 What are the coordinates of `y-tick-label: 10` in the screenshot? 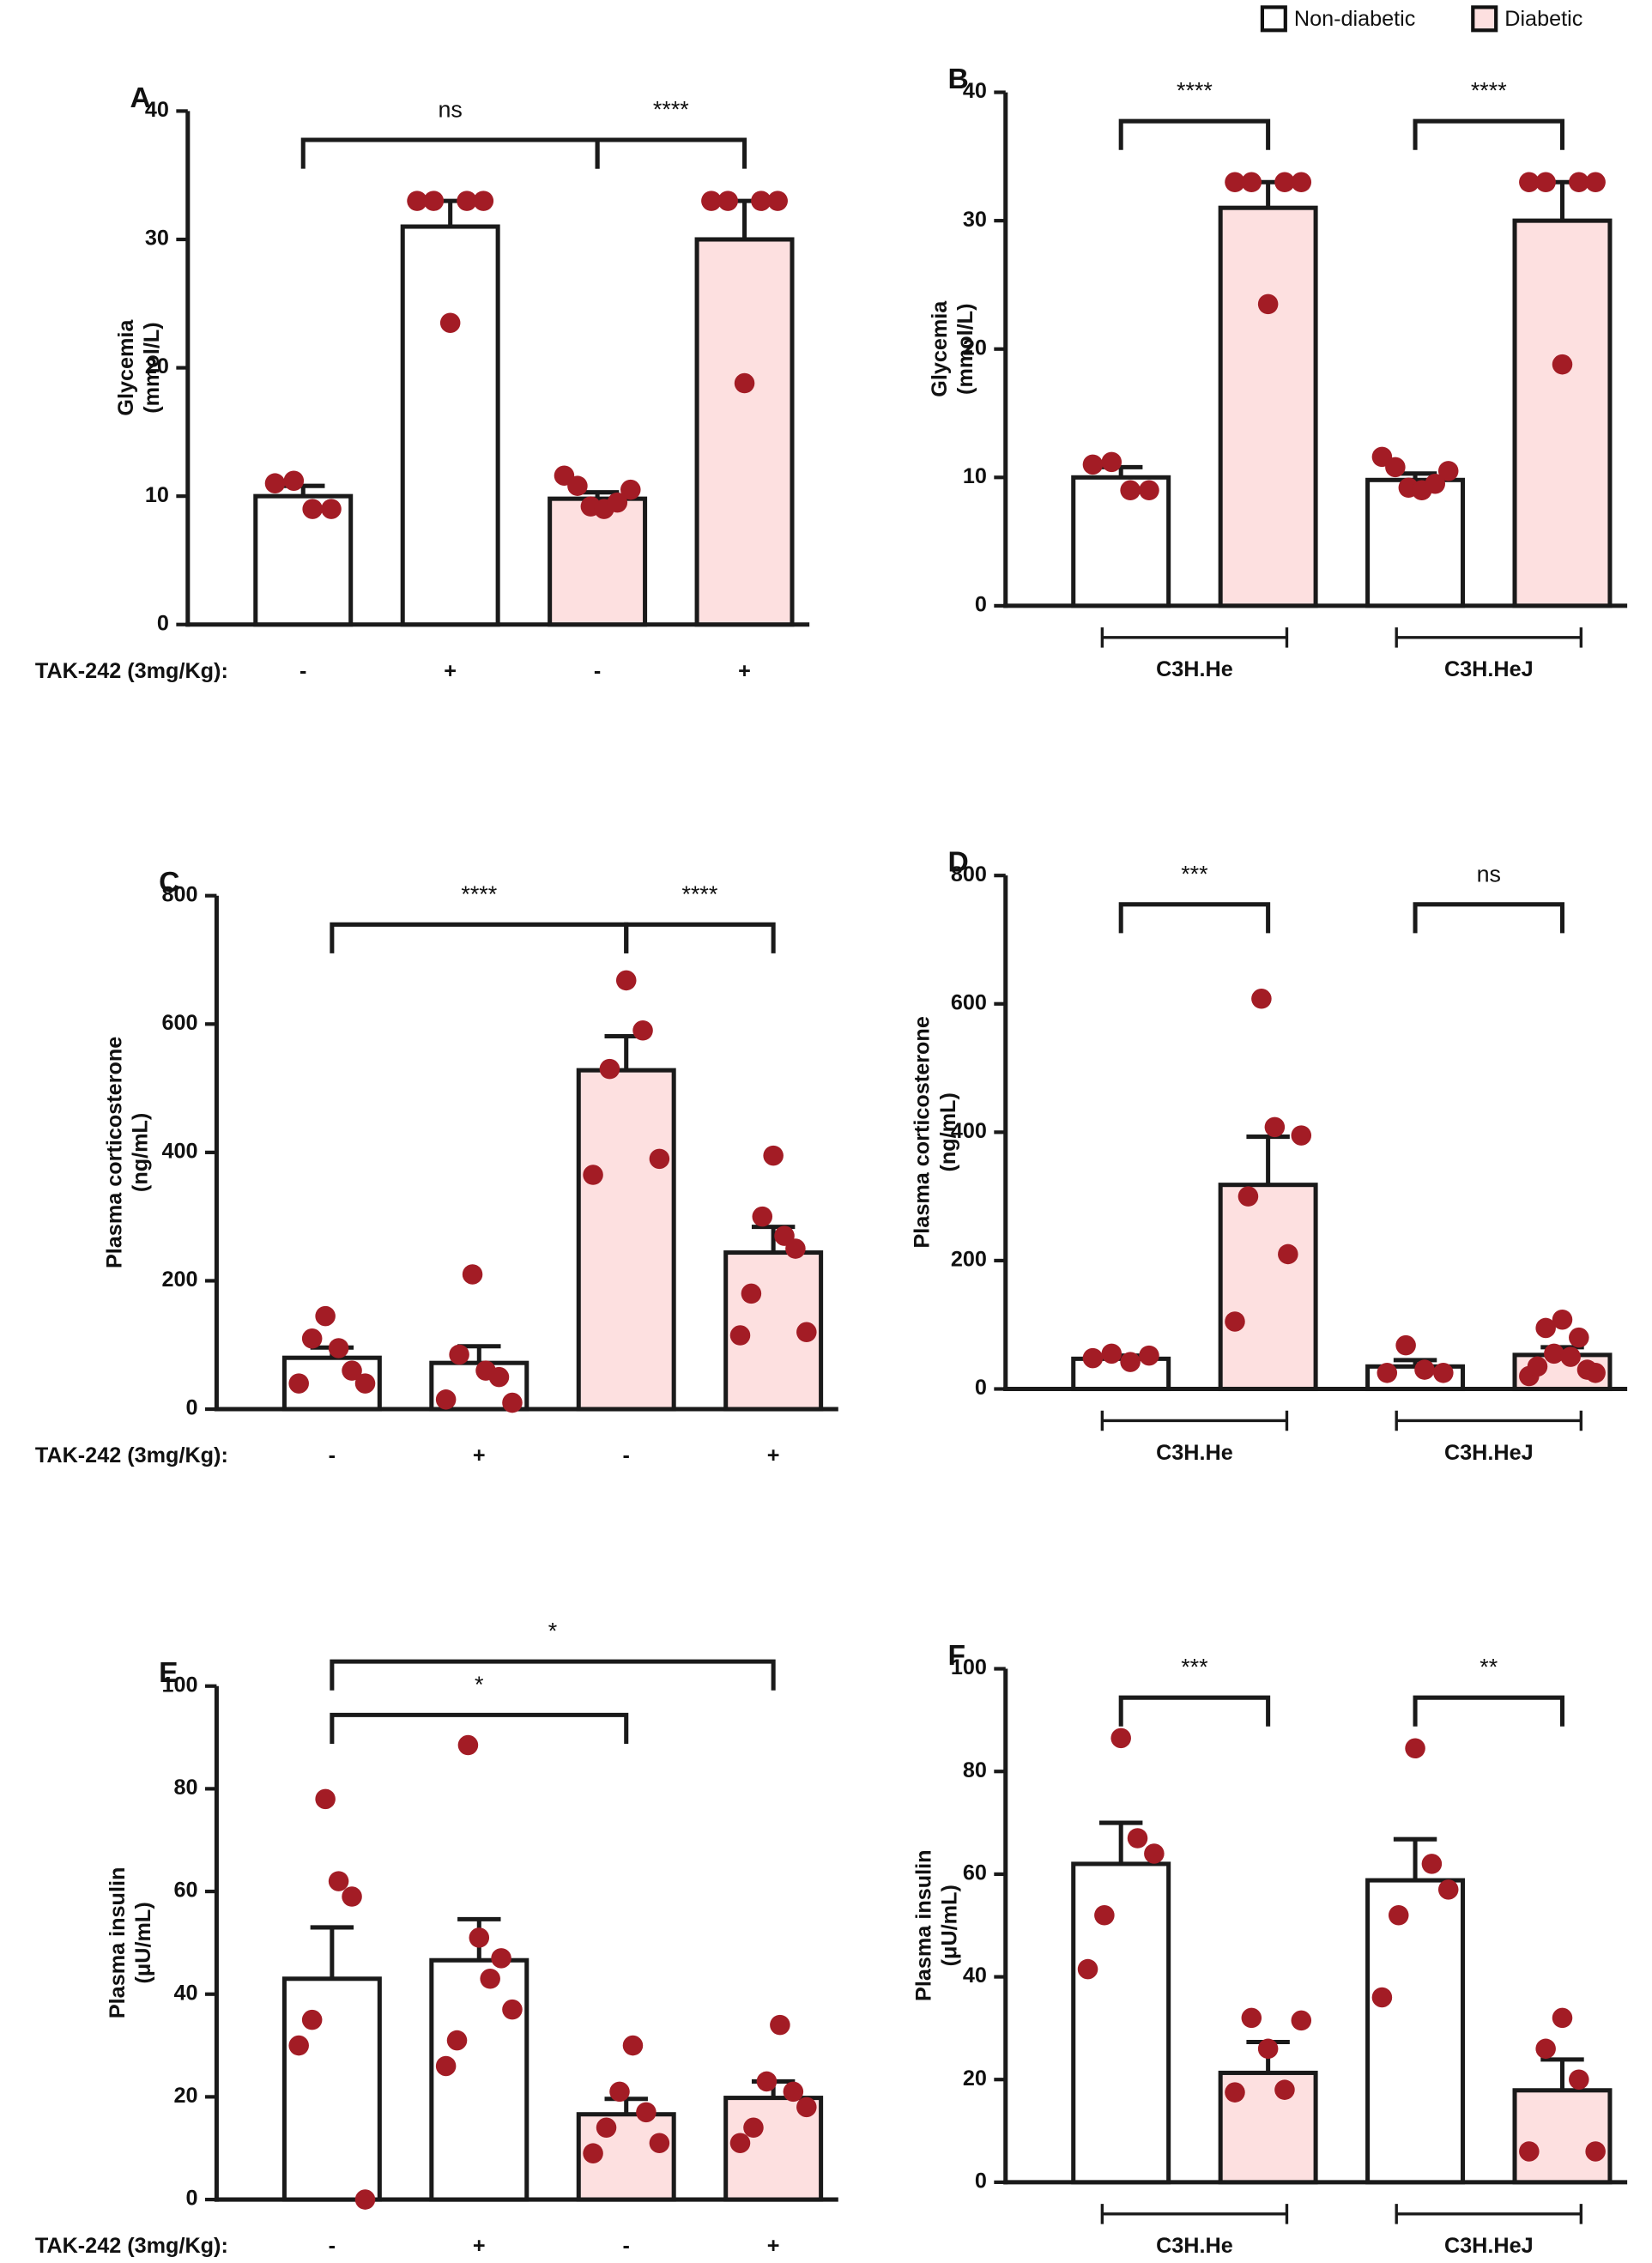 It's located at (975, 476).